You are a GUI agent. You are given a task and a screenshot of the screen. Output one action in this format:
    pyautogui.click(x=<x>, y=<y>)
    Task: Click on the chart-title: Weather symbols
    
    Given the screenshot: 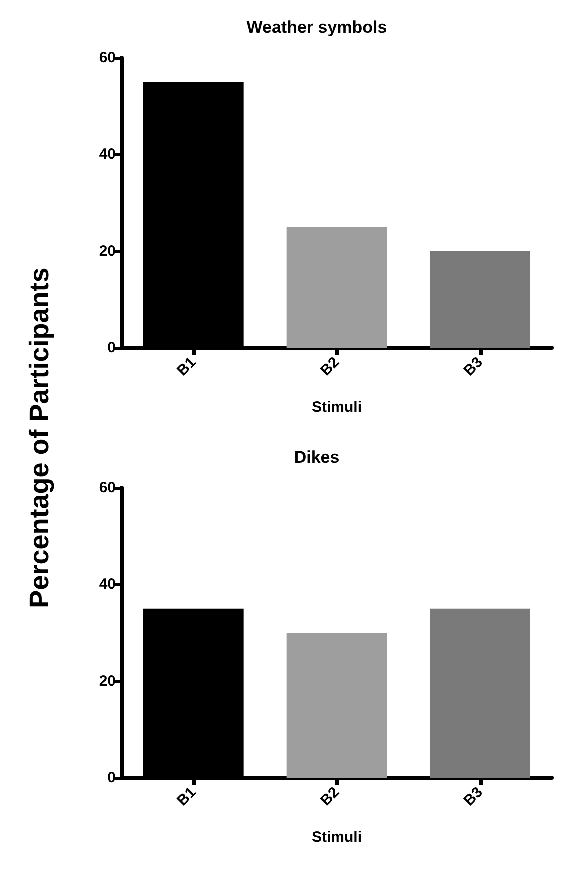 What is the action you would take?
    pyautogui.click(x=317, y=27)
    